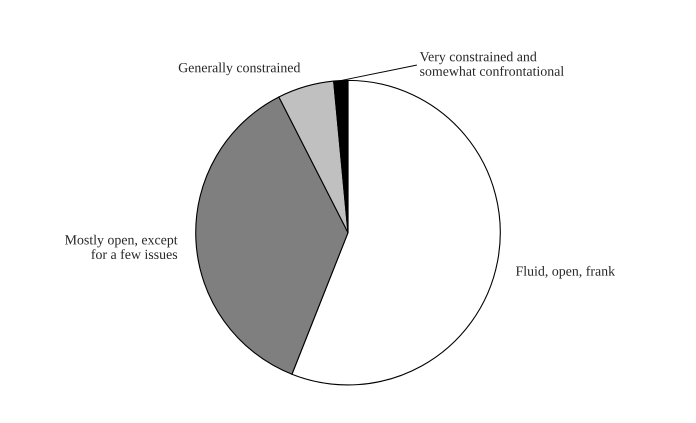  What do you see at coordinates (492, 64) in the screenshot?
I see `slice-label: Very constrained and somewhat confrontational` at bounding box center [492, 64].